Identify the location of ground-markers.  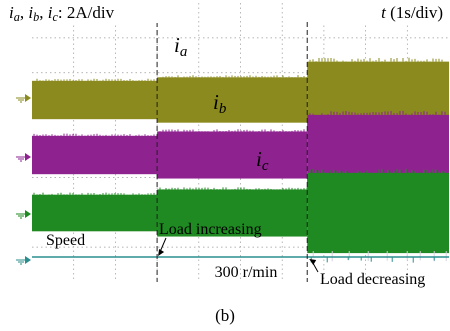
(23, 179).